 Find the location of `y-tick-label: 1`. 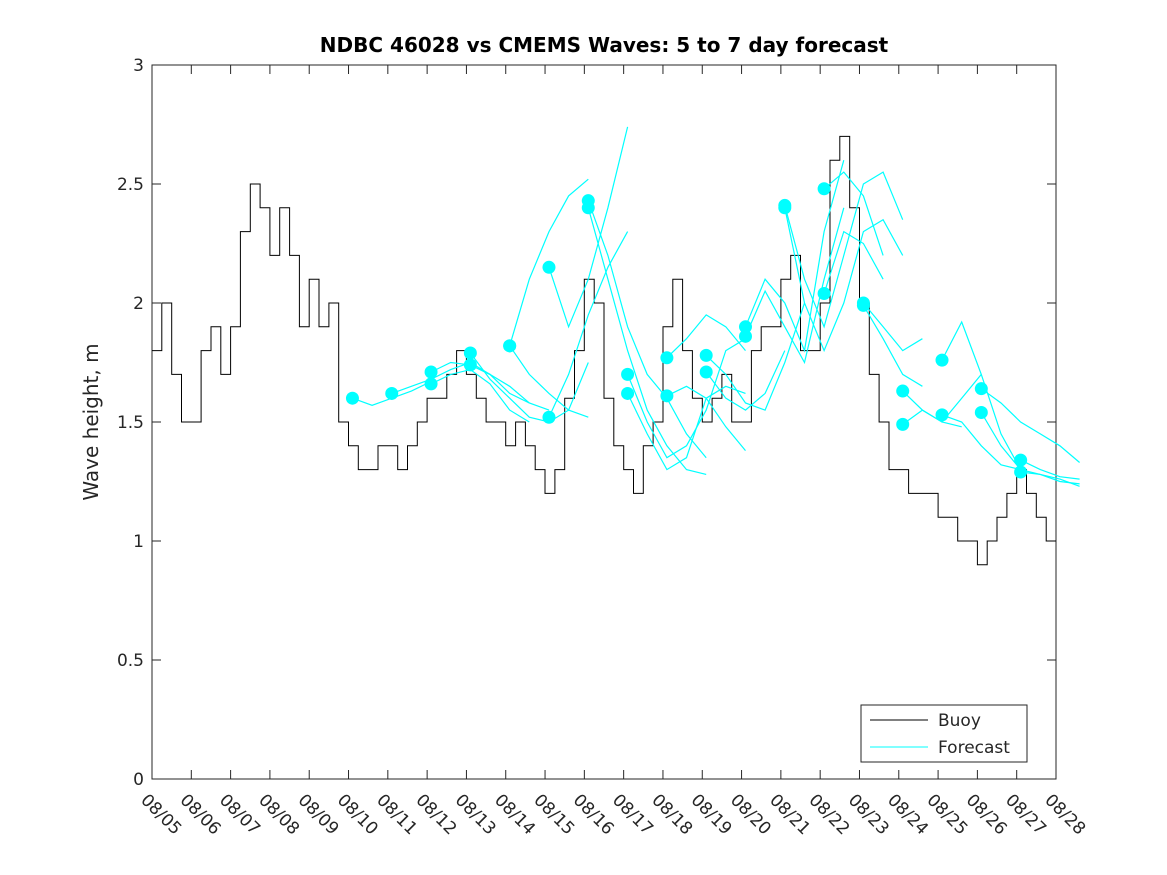

y-tick-label: 1 is located at coordinates (138, 542).